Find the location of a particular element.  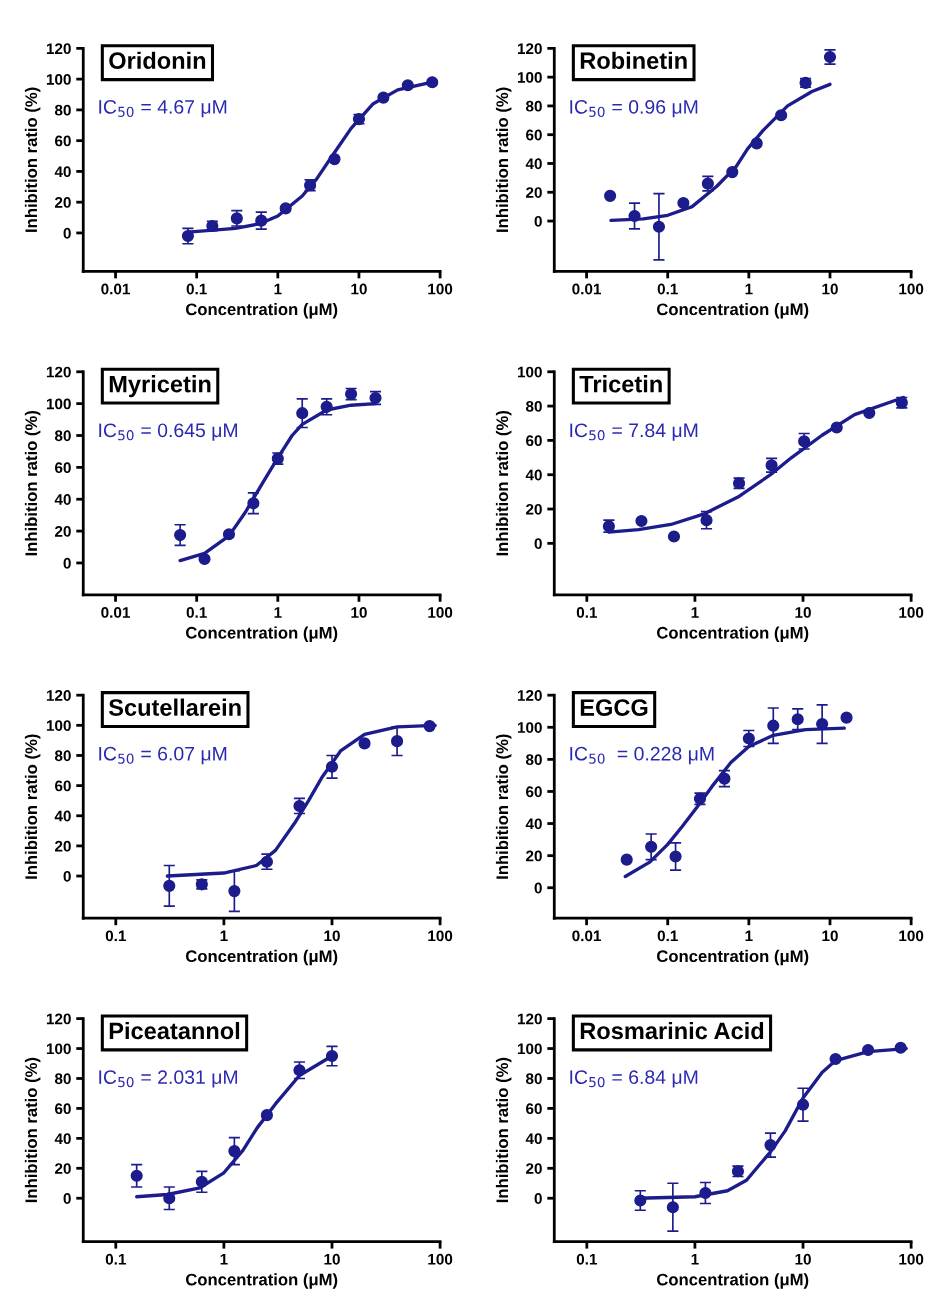

chart-title: Scutellarein is located at coordinates (174, 707).